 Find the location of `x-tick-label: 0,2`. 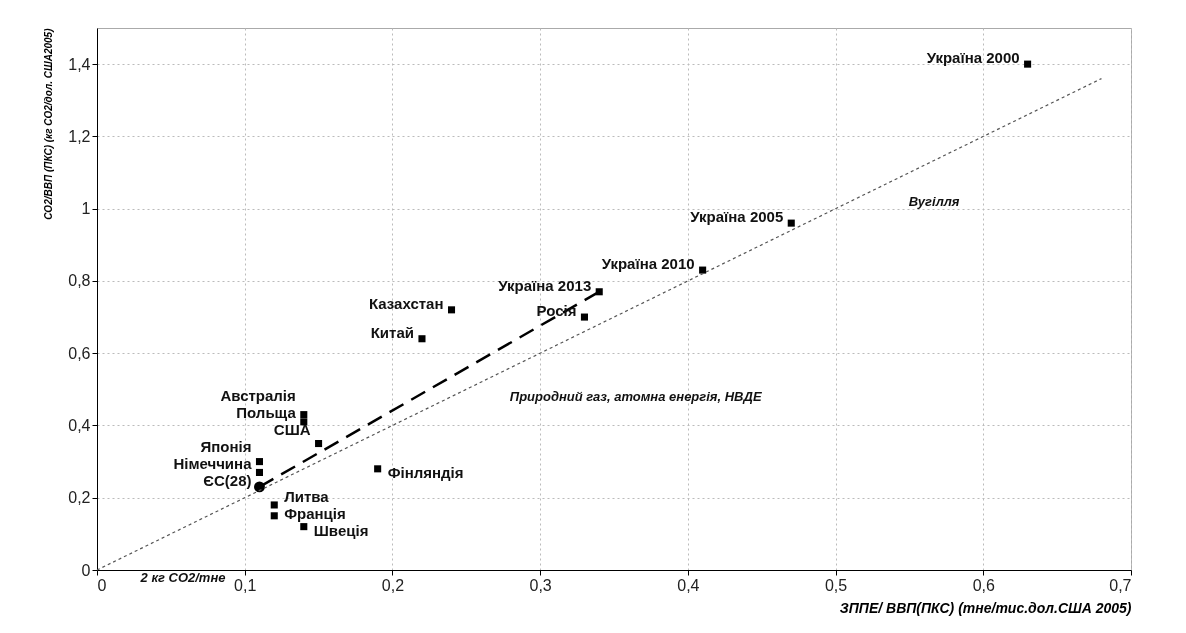

x-tick-label: 0,2 is located at coordinates (393, 585).